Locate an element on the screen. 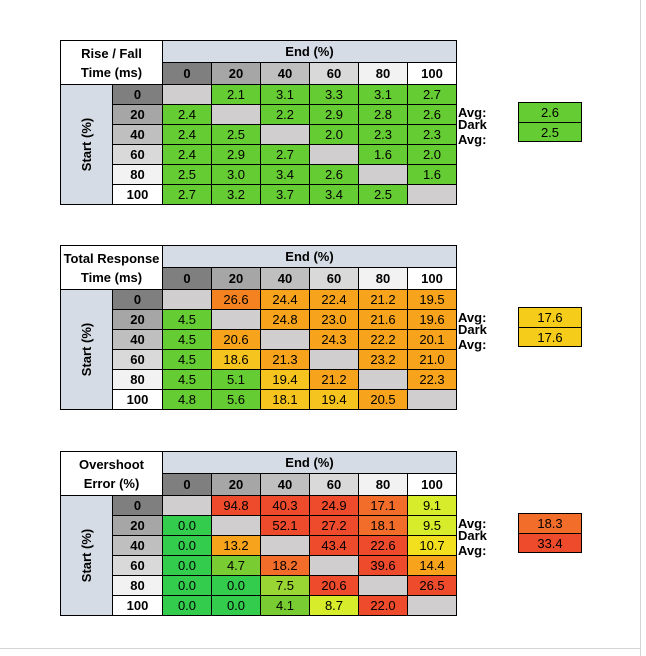 This screenshot has width=646, height=656. data-cell: 5.6 is located at coordinates (236, 399).